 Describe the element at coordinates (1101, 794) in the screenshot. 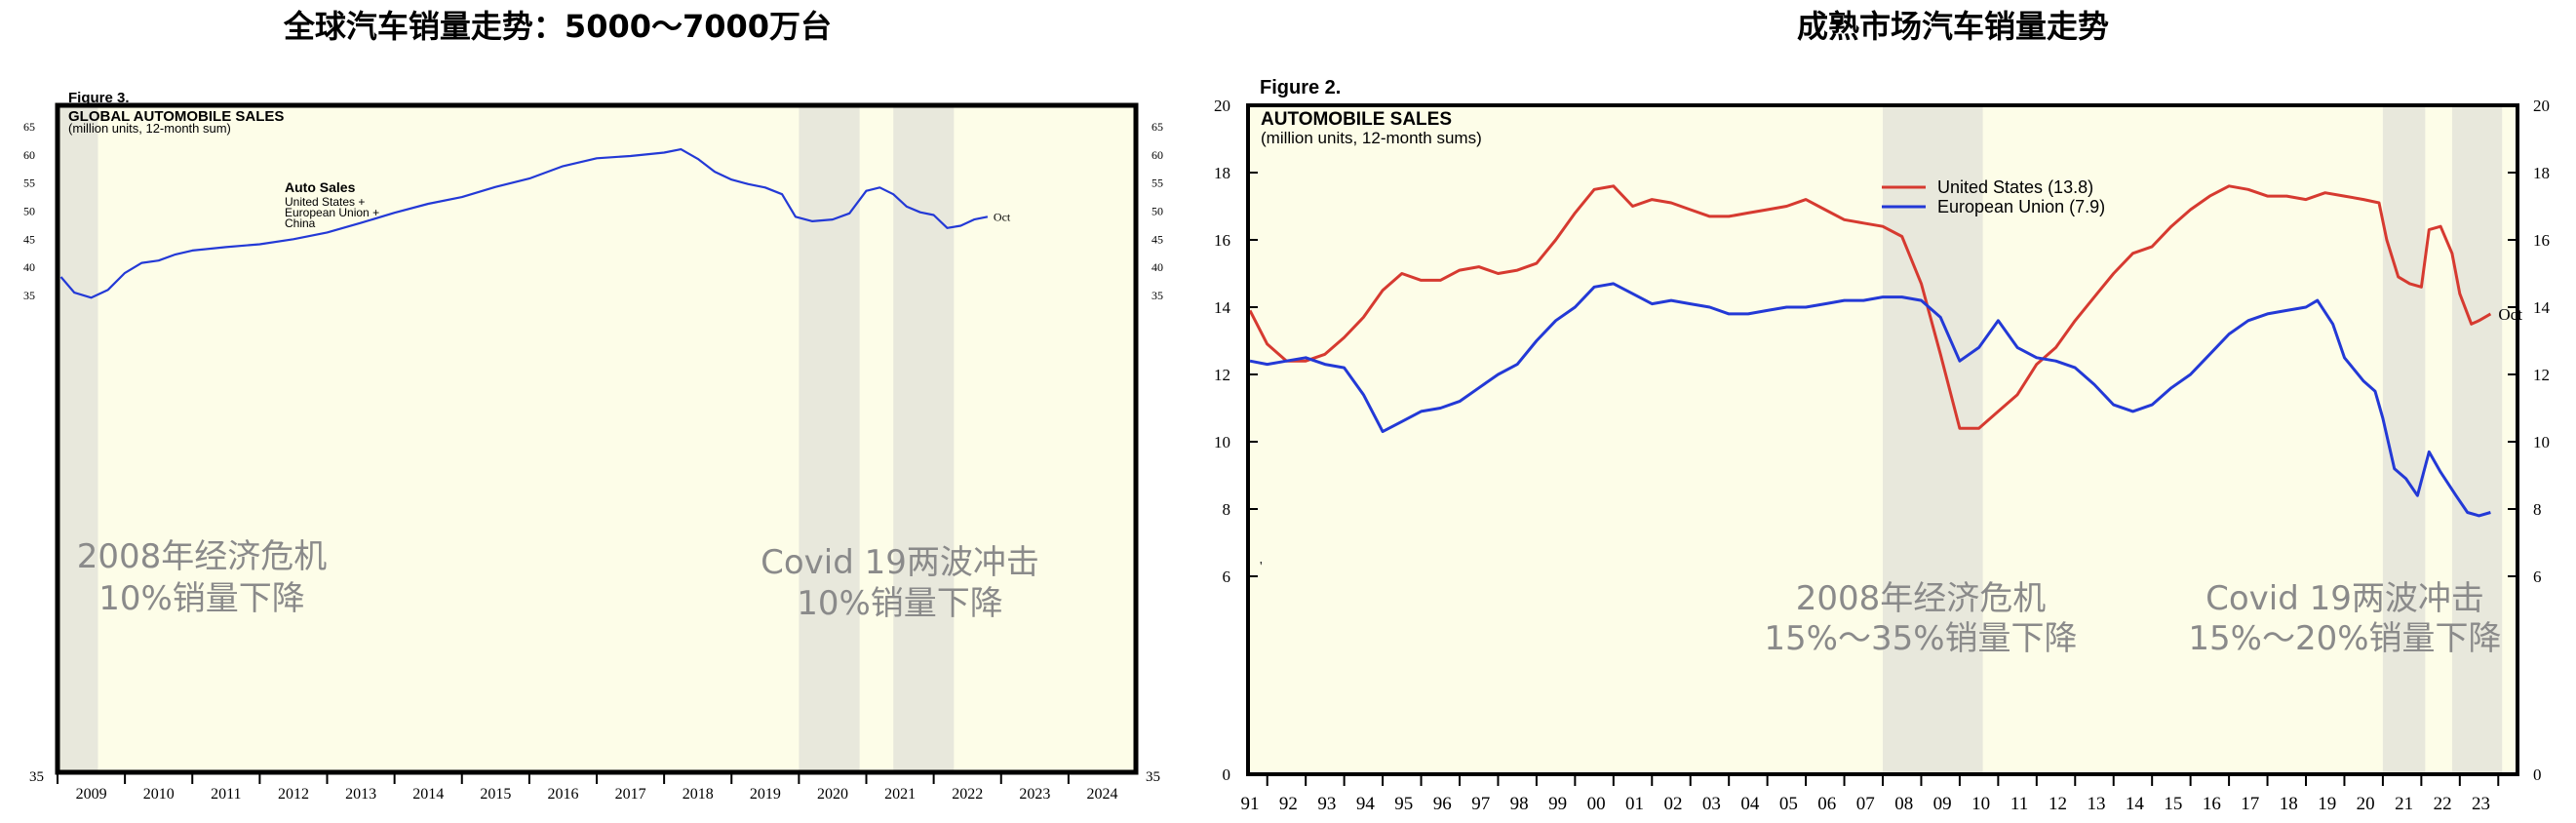

I see `x-tick-label: 2024` at that location.